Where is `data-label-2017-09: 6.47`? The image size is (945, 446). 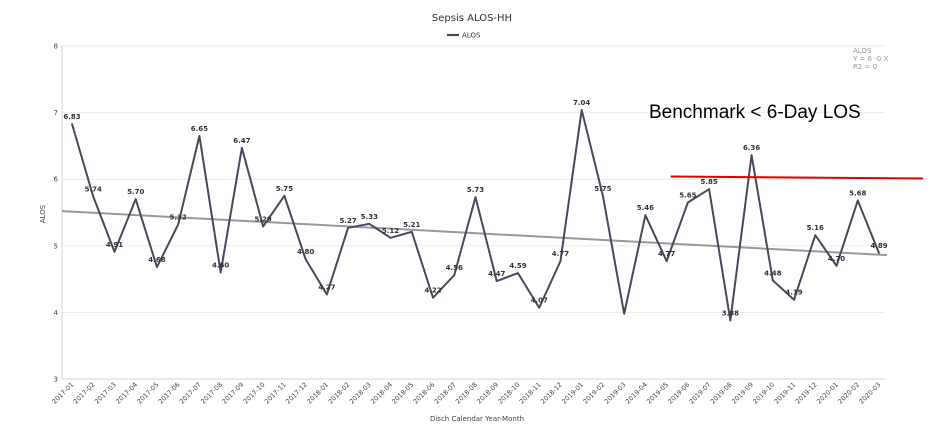
data-label-2017-09: 6.47 is located at coordinates (241, 141).